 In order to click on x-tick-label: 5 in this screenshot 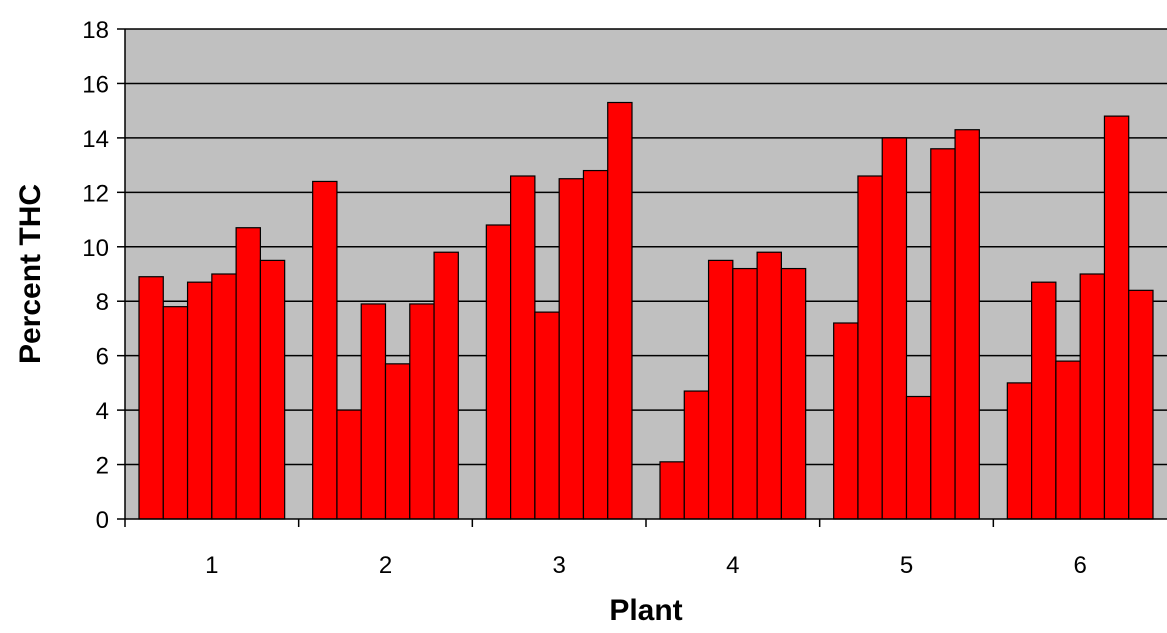, I will do `click(906, 565)`.